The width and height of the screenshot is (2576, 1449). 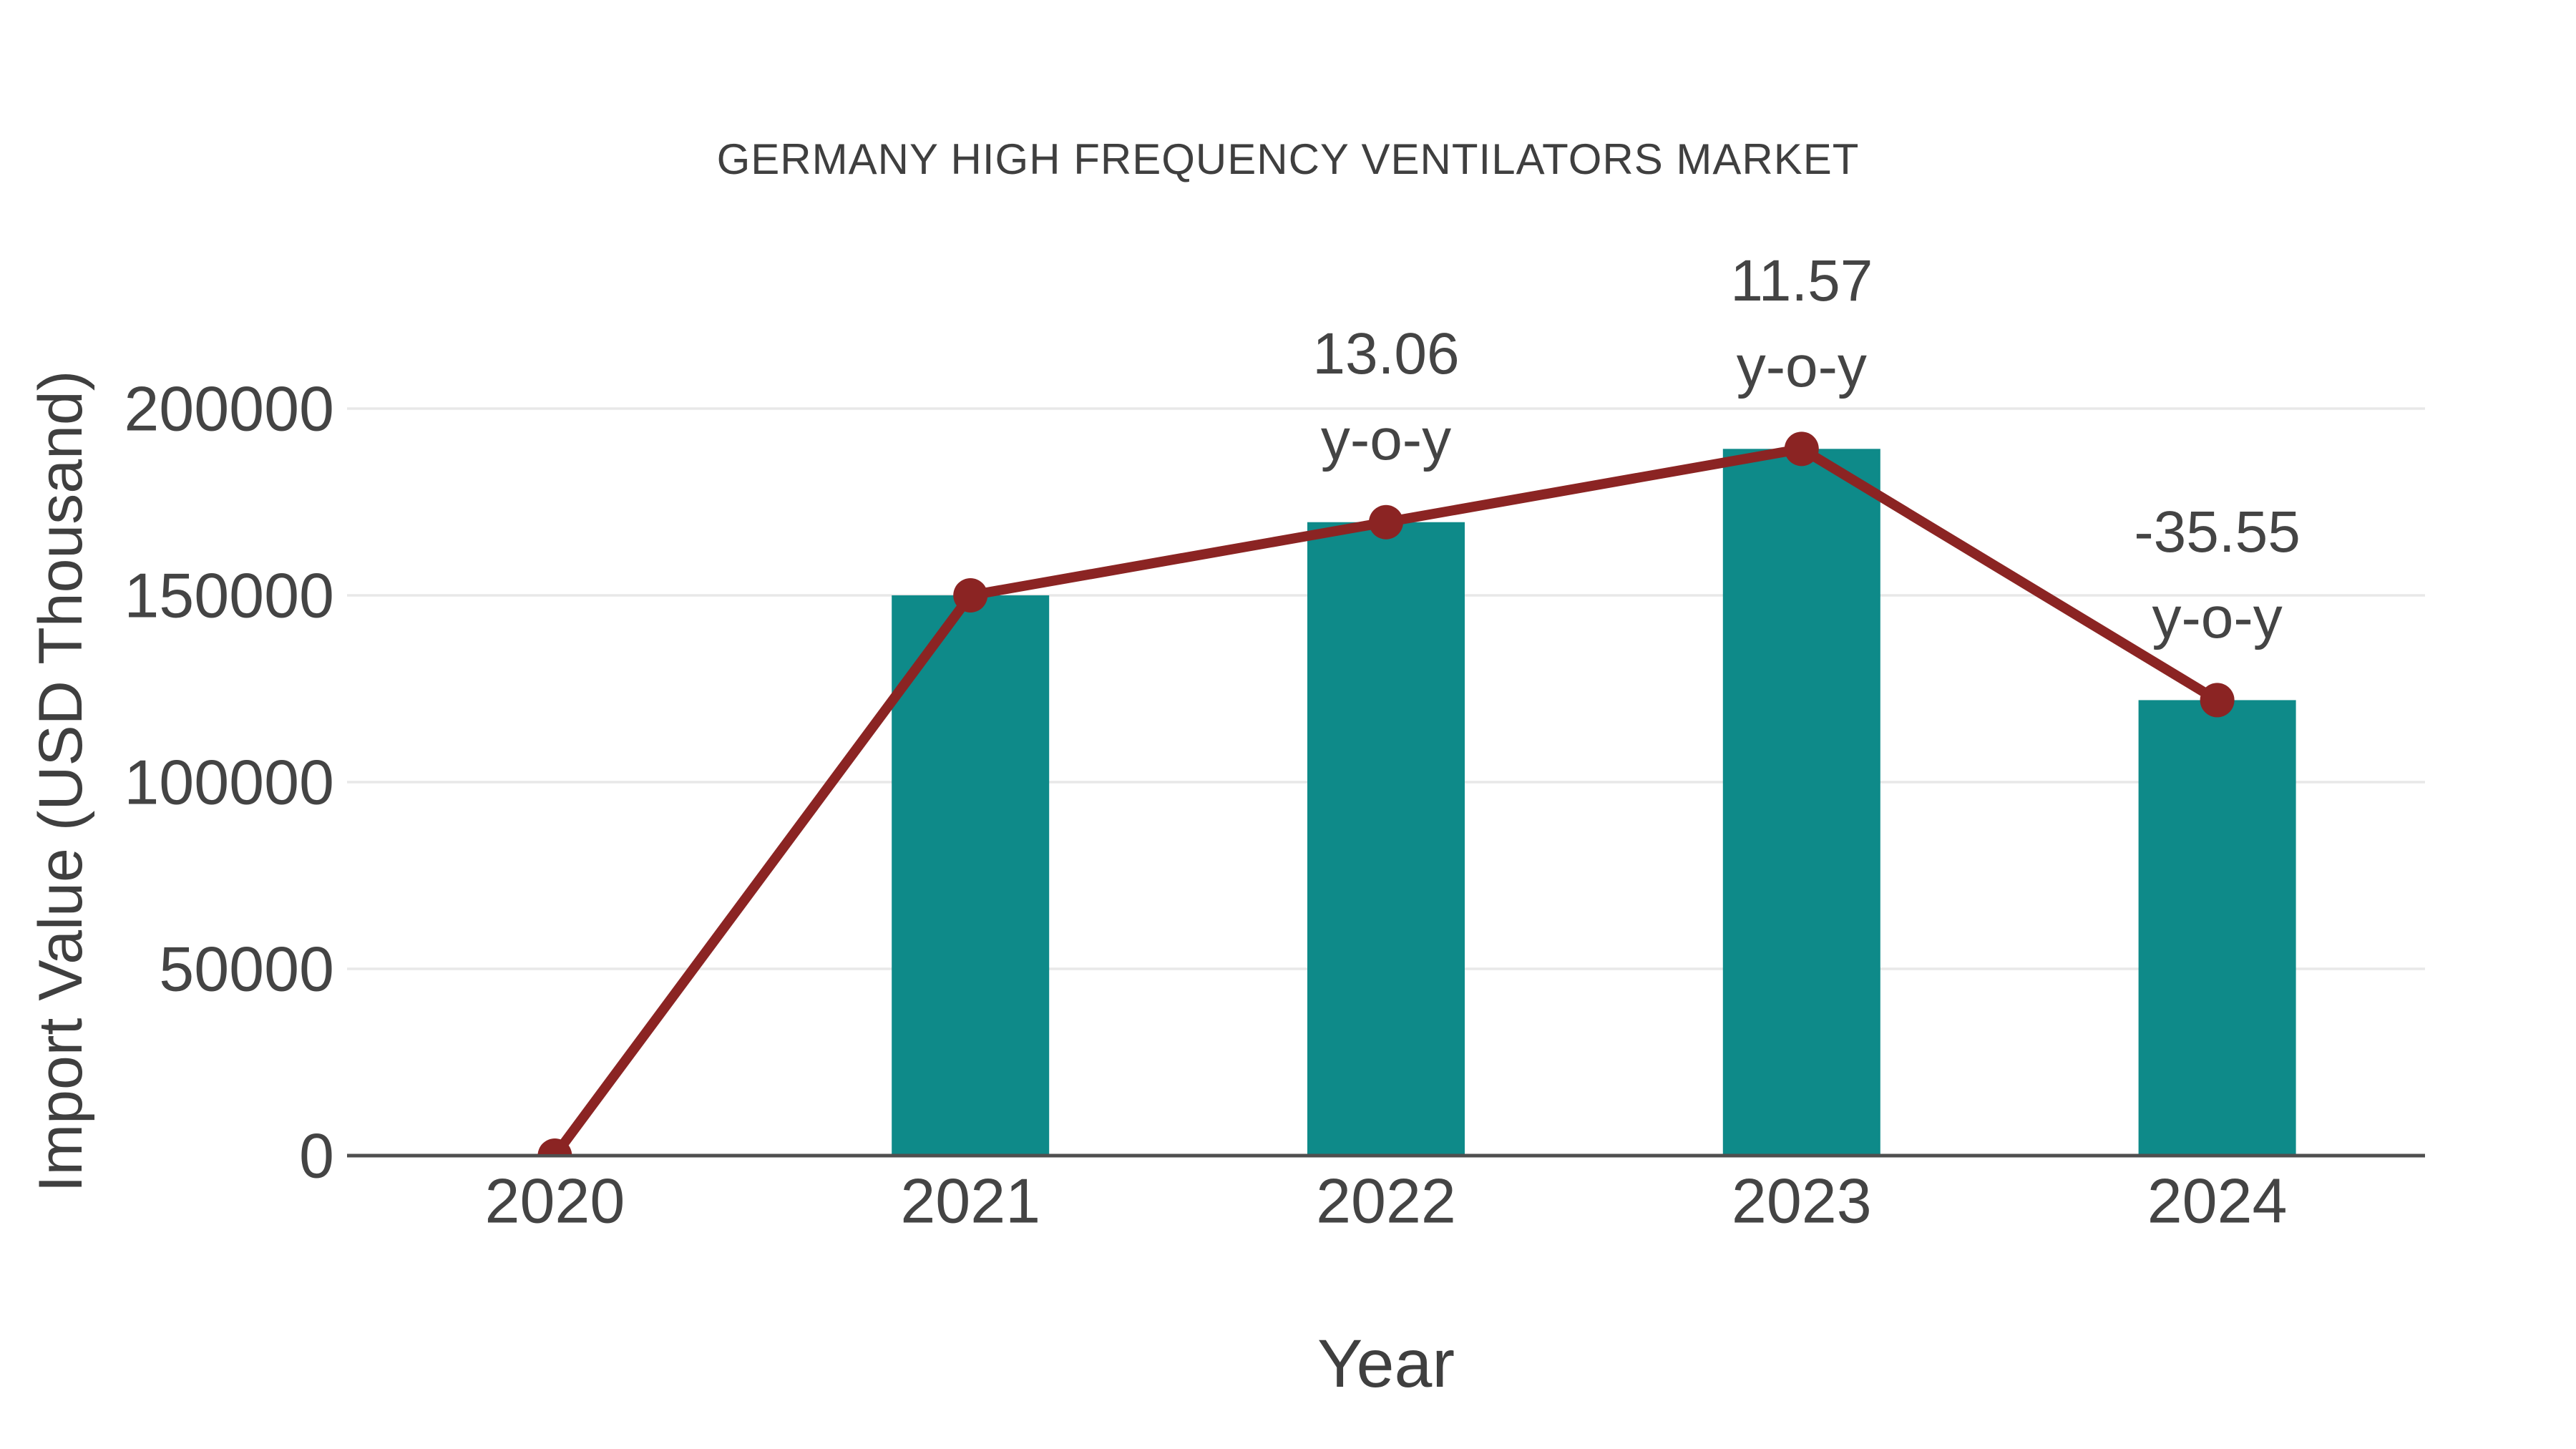 What do you see at coordinates (1386, 439) in the screenshot?
I see `annotation-suffix-2022: y-o-y` at bounding box center [1386, 439].